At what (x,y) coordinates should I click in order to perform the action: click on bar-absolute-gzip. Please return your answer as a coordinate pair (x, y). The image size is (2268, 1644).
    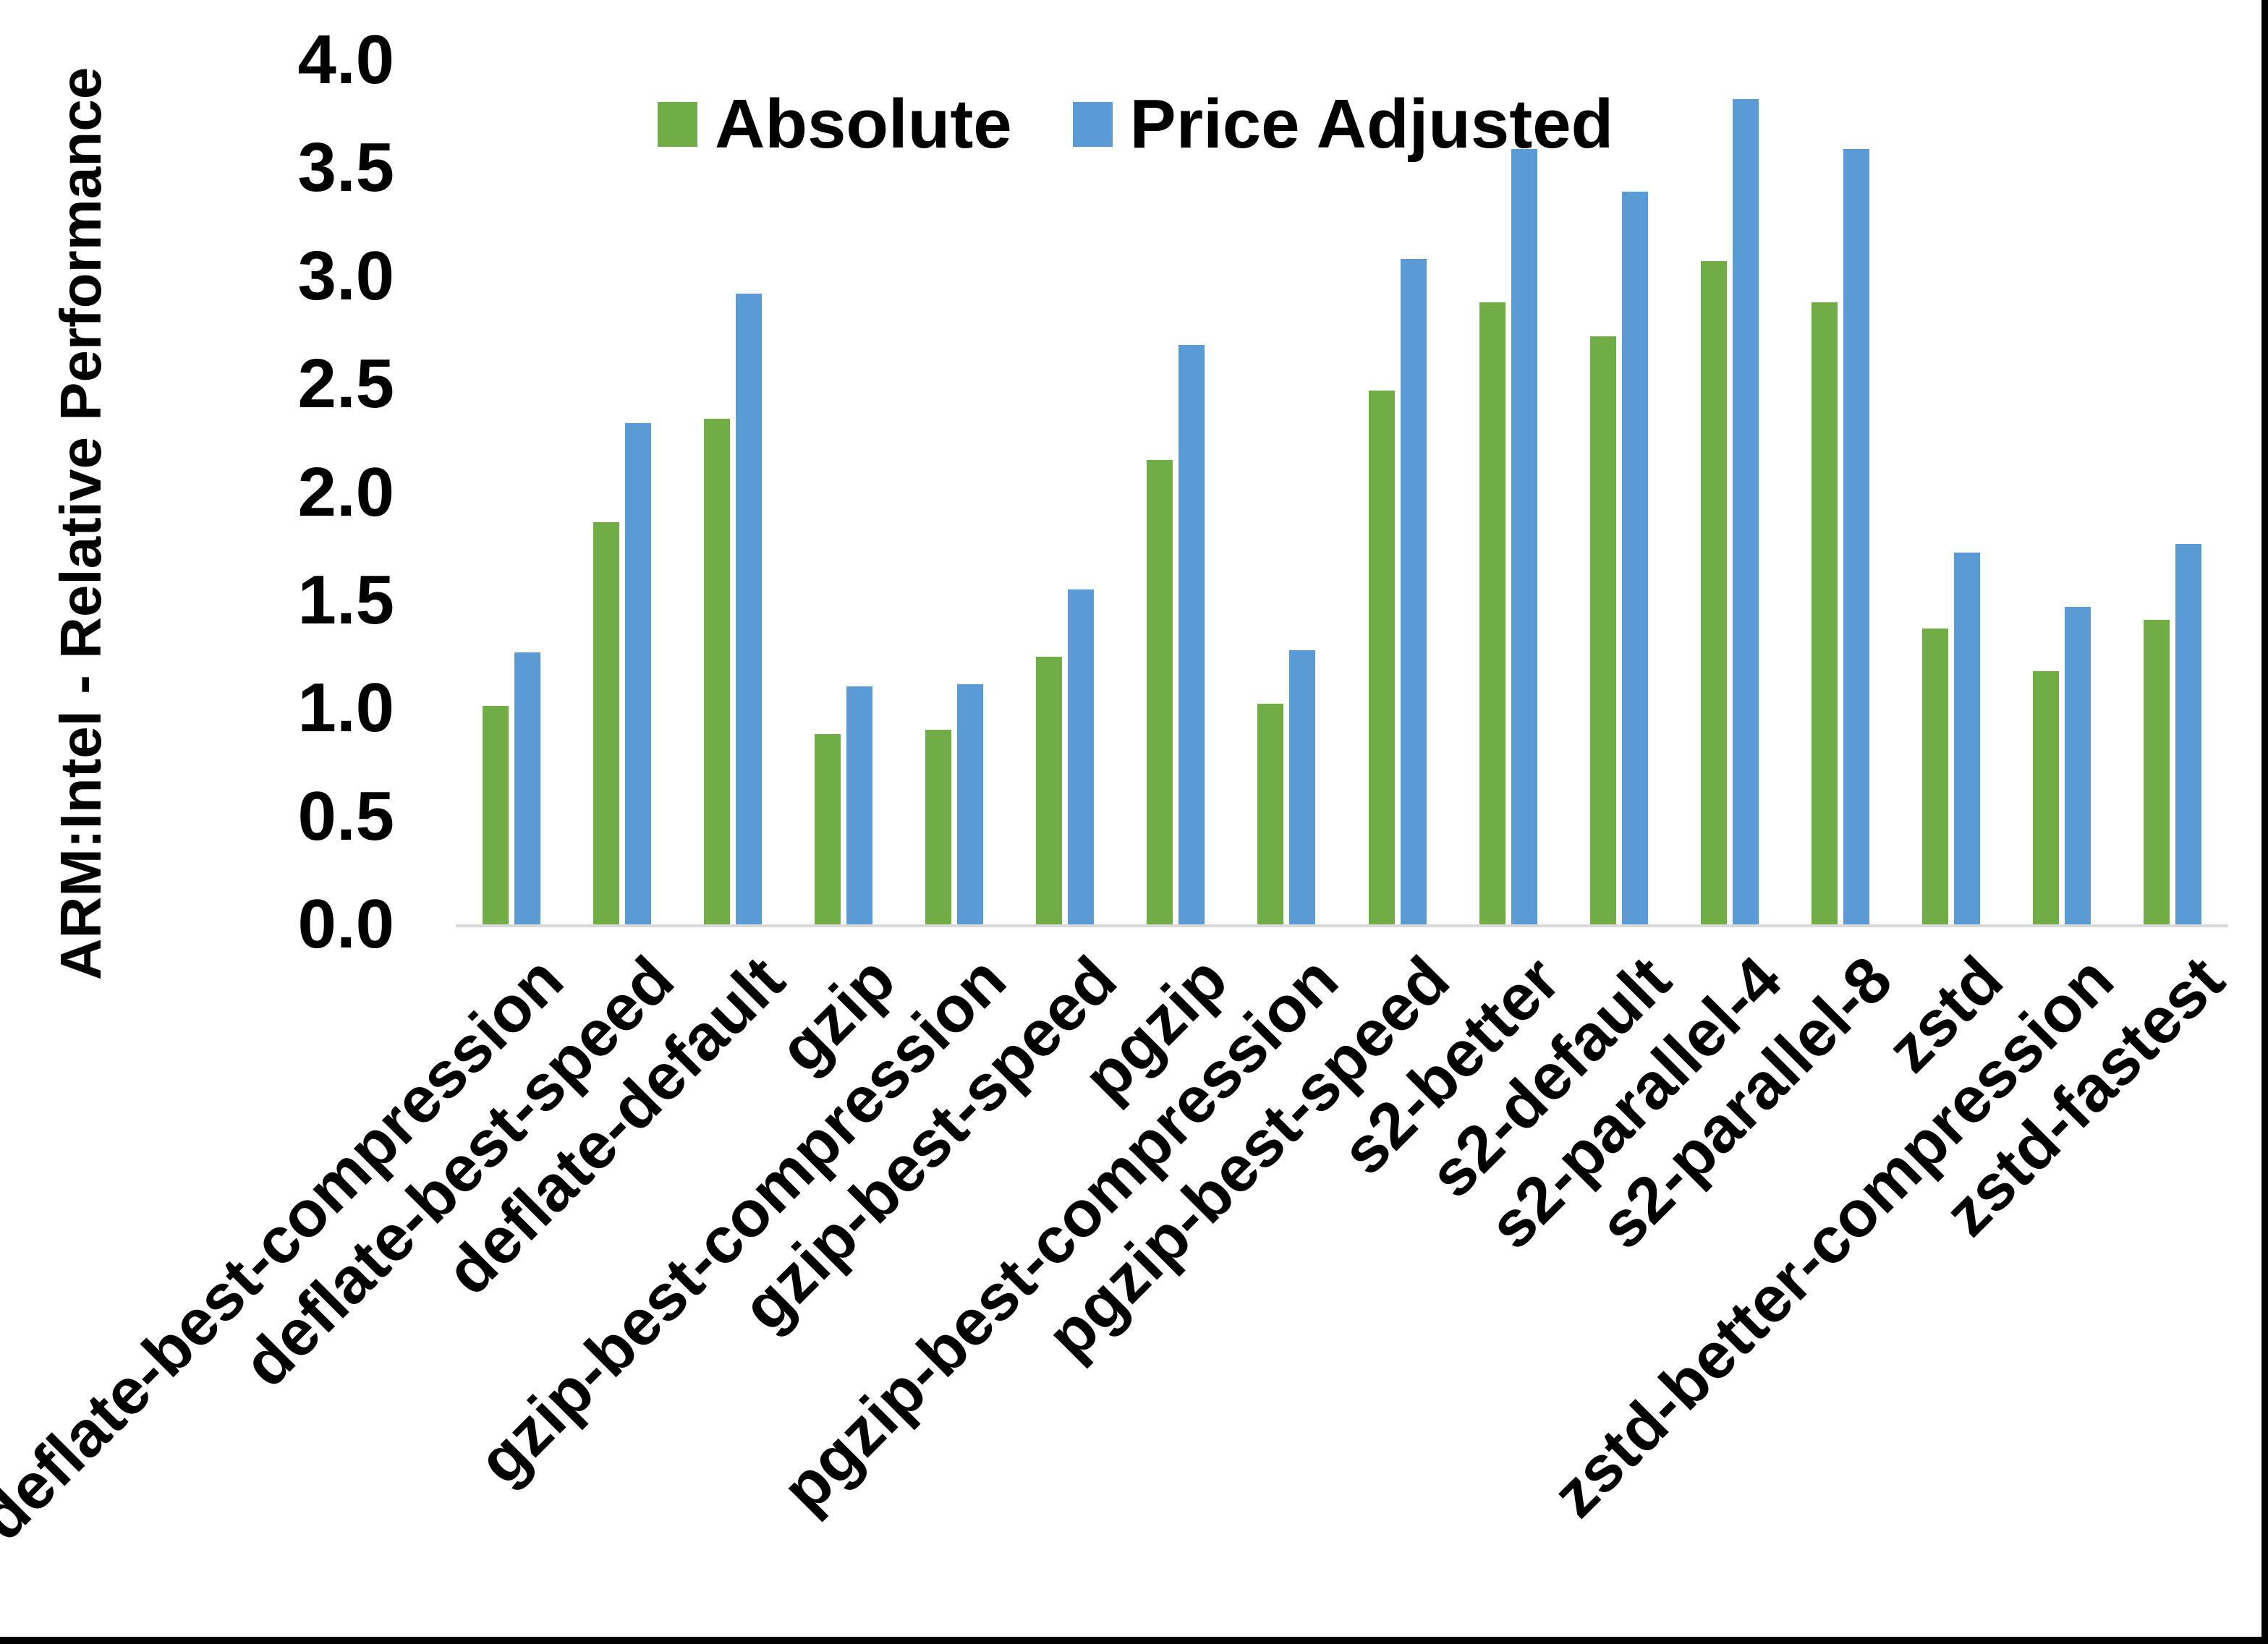
    Looking at the image, I should click on (827, 829).